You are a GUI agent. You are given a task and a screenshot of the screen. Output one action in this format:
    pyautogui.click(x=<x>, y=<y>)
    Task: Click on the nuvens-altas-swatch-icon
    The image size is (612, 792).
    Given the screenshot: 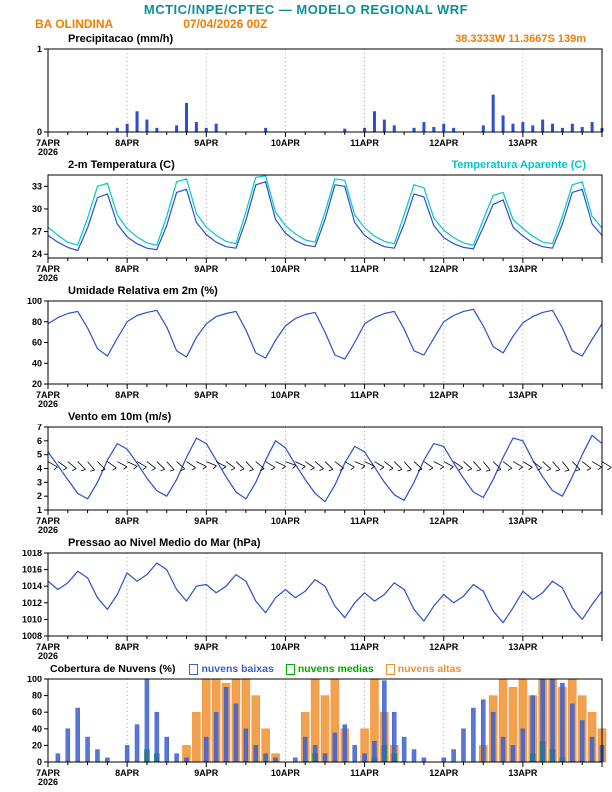 What is the action you would take?
    pyautogui.click(x=390, y=669)
    